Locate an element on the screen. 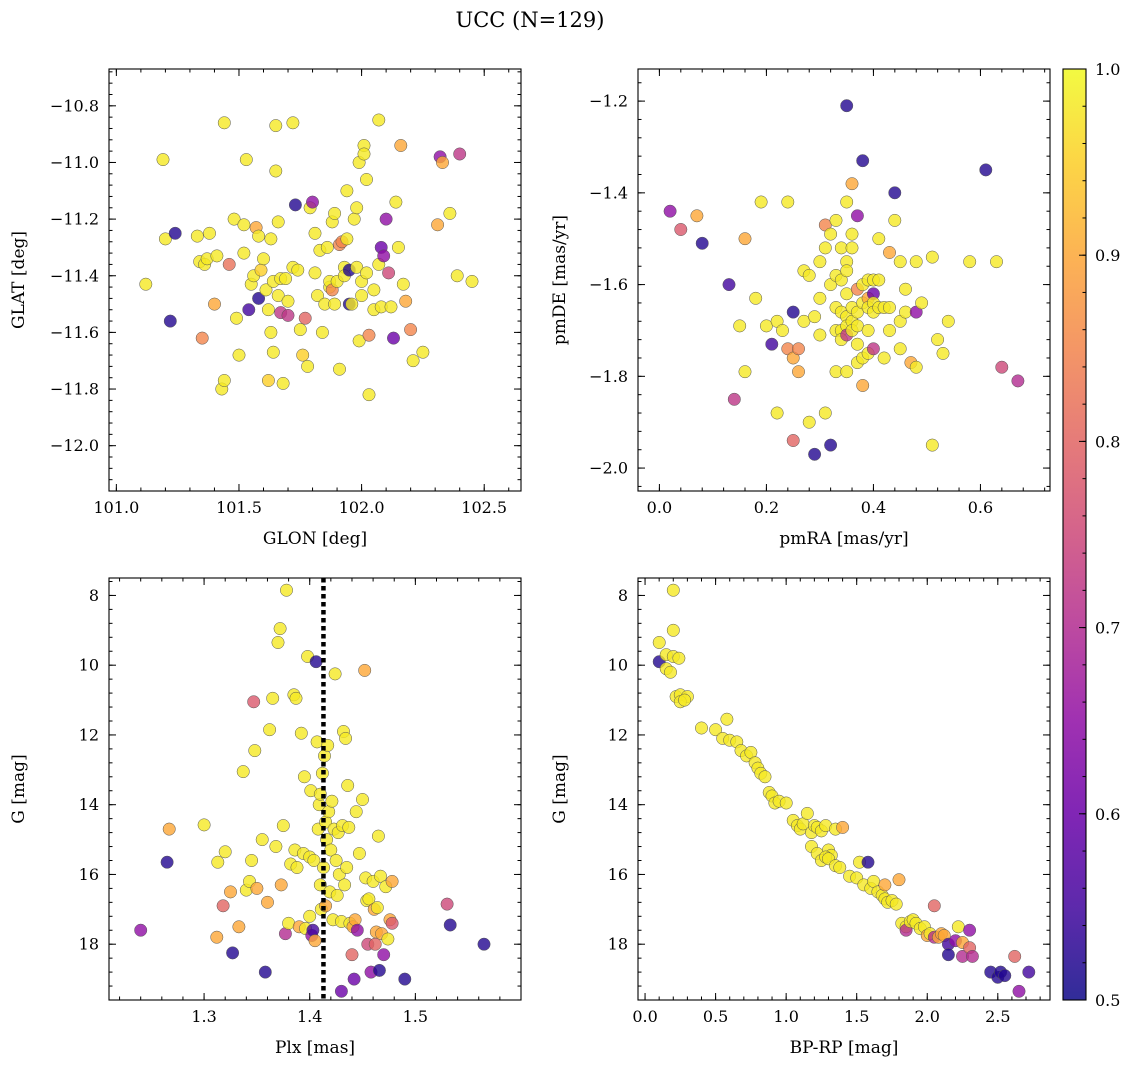  y-tick-label: 16 is located at coordinates (89, 874).